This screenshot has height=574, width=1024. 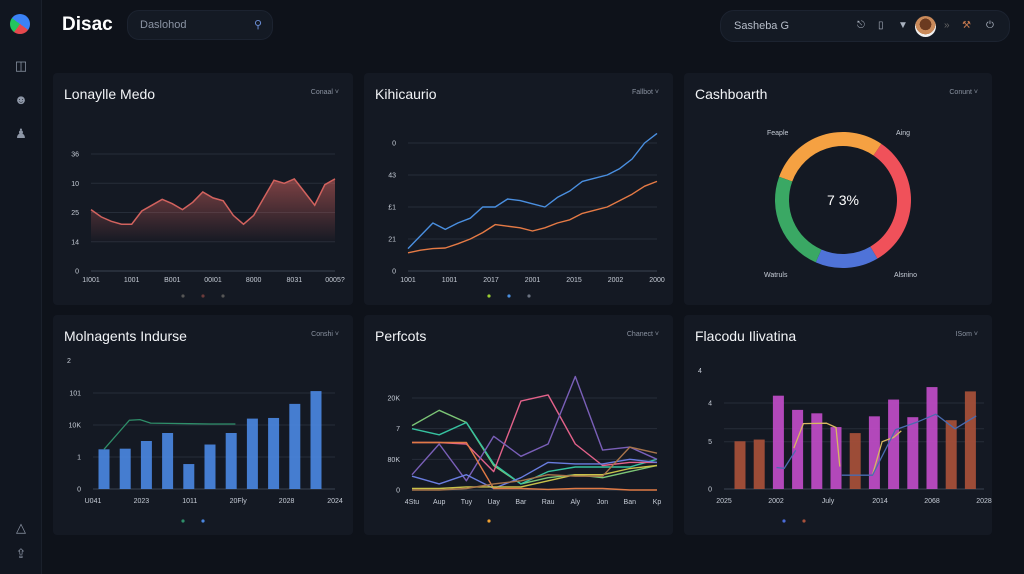 I want to click on card-title: Flacodu Ilivatina, so click(x=746, y=336).